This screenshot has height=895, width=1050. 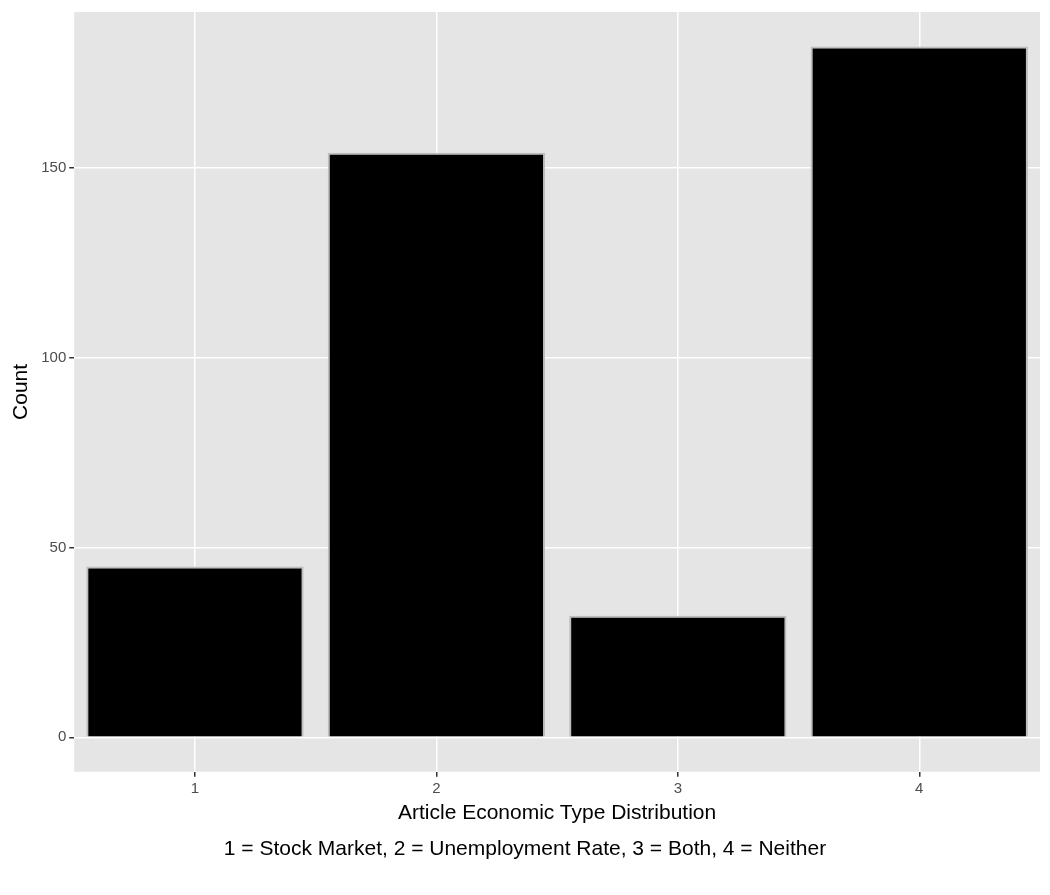 I want to click on x-tick-label: 4, so click(x=919, y=787).